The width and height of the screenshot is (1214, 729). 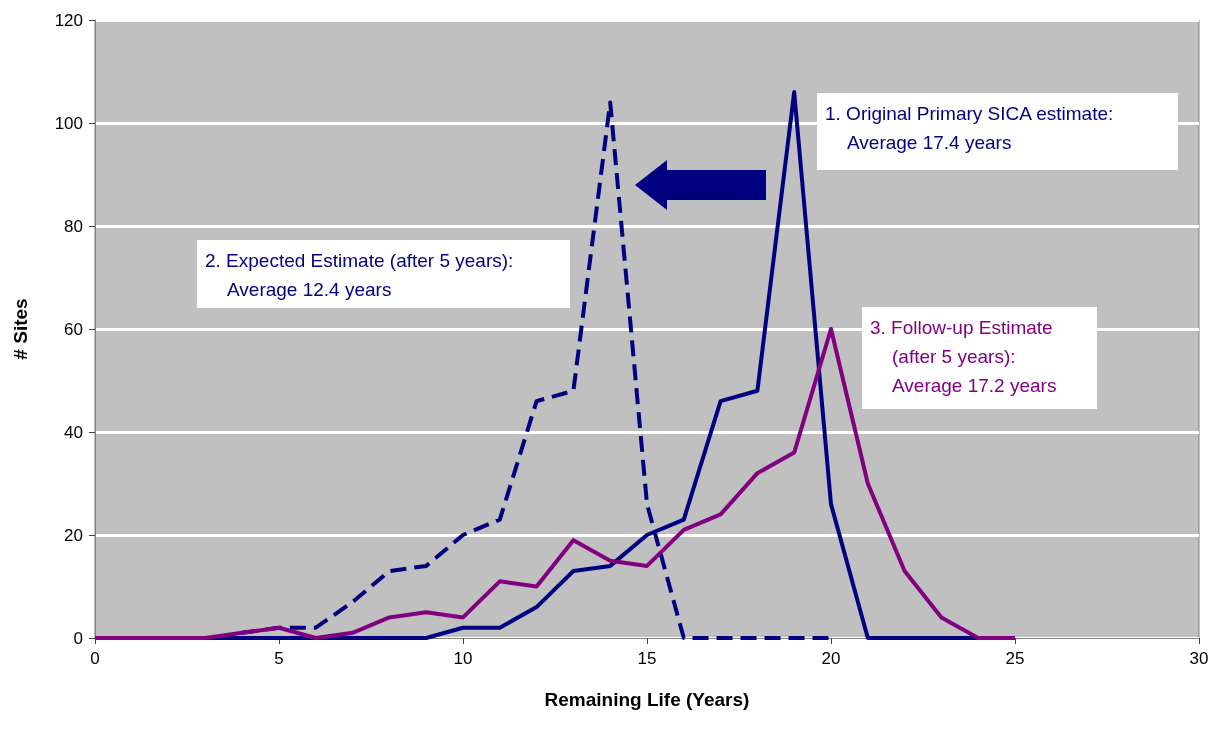 I want to click on y-tick-label: 0, so click(x=78, y=638).